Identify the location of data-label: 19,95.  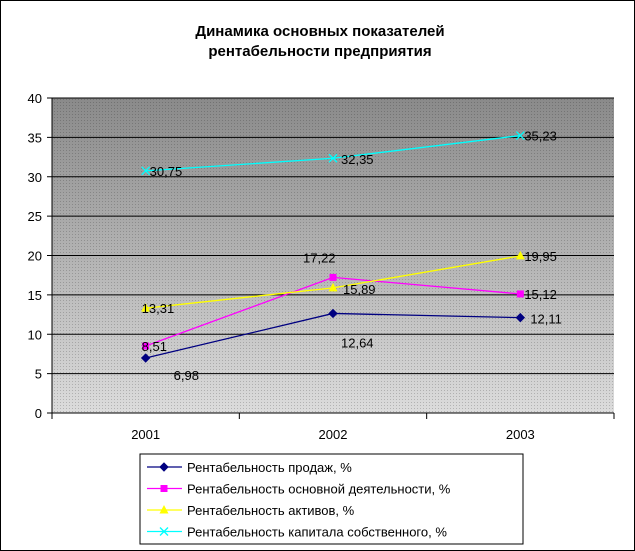
(540, 256).